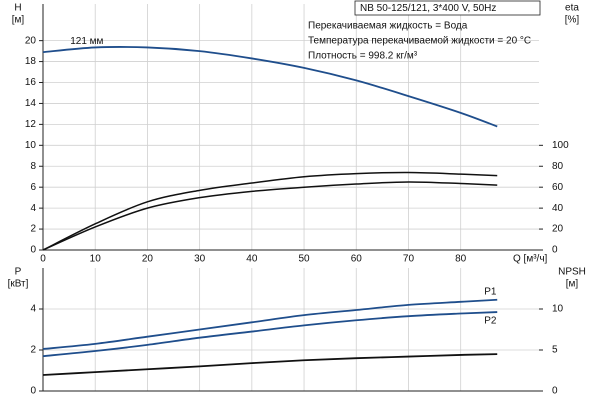 Image resolution: width=600 pixels, height=400 pixels. Describe the element at coordinates (200, 259) in the screenshot. I see `x-tick-label: 30` at that location.